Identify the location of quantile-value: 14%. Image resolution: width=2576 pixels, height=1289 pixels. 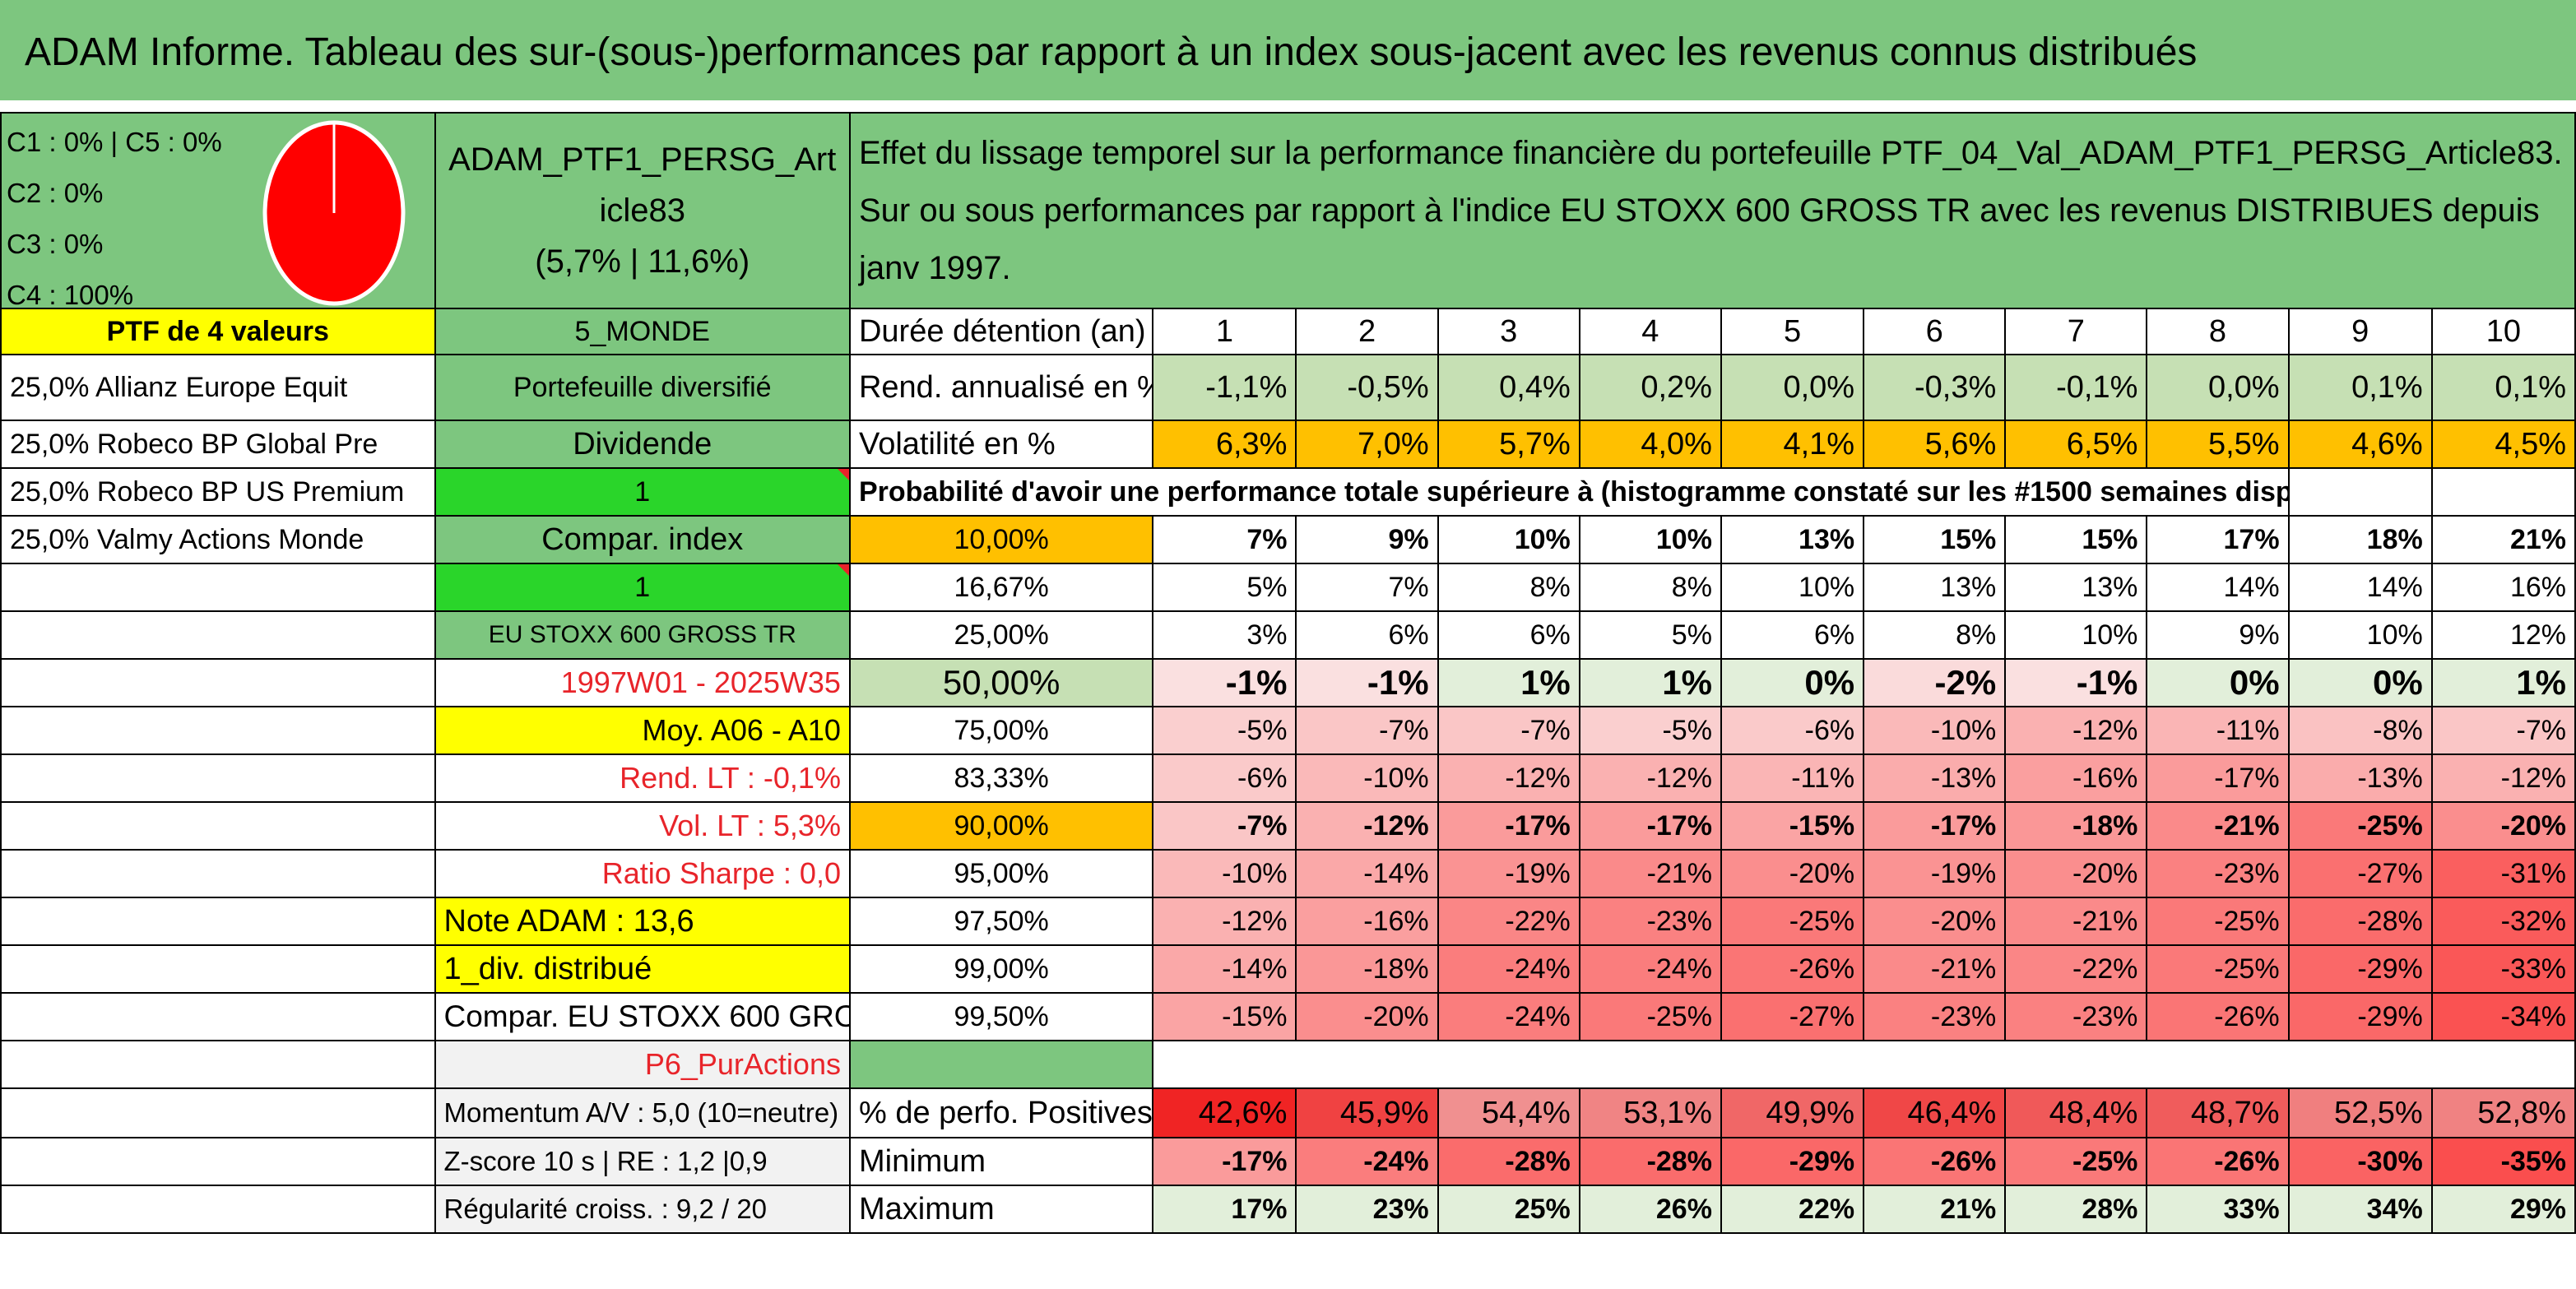
(2218, 587).